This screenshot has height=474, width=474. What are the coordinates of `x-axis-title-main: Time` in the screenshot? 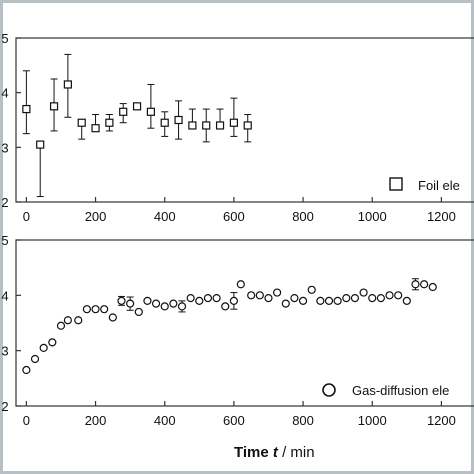 It's located at (253, 452).